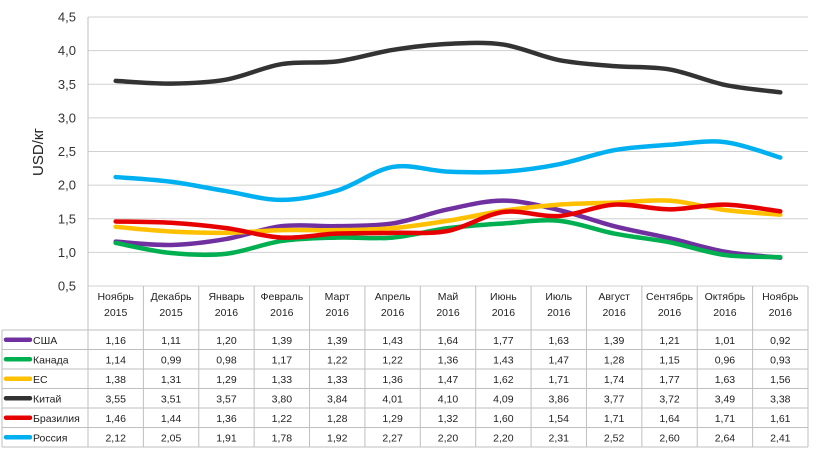  What do you see at coordinates (171, 419) in the screenshot?
I see `table-cell-value: 1,44` at bounding box center [171, 419].